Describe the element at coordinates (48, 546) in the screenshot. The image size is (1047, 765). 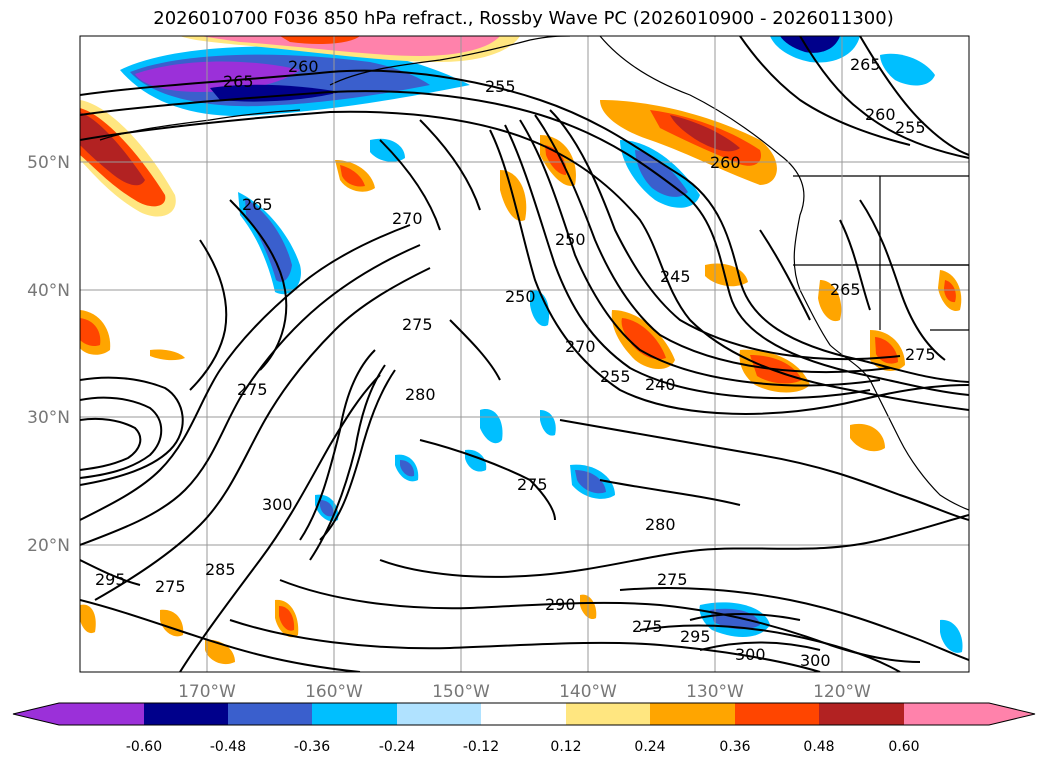
I see `lat-label: 20°N` at that location.